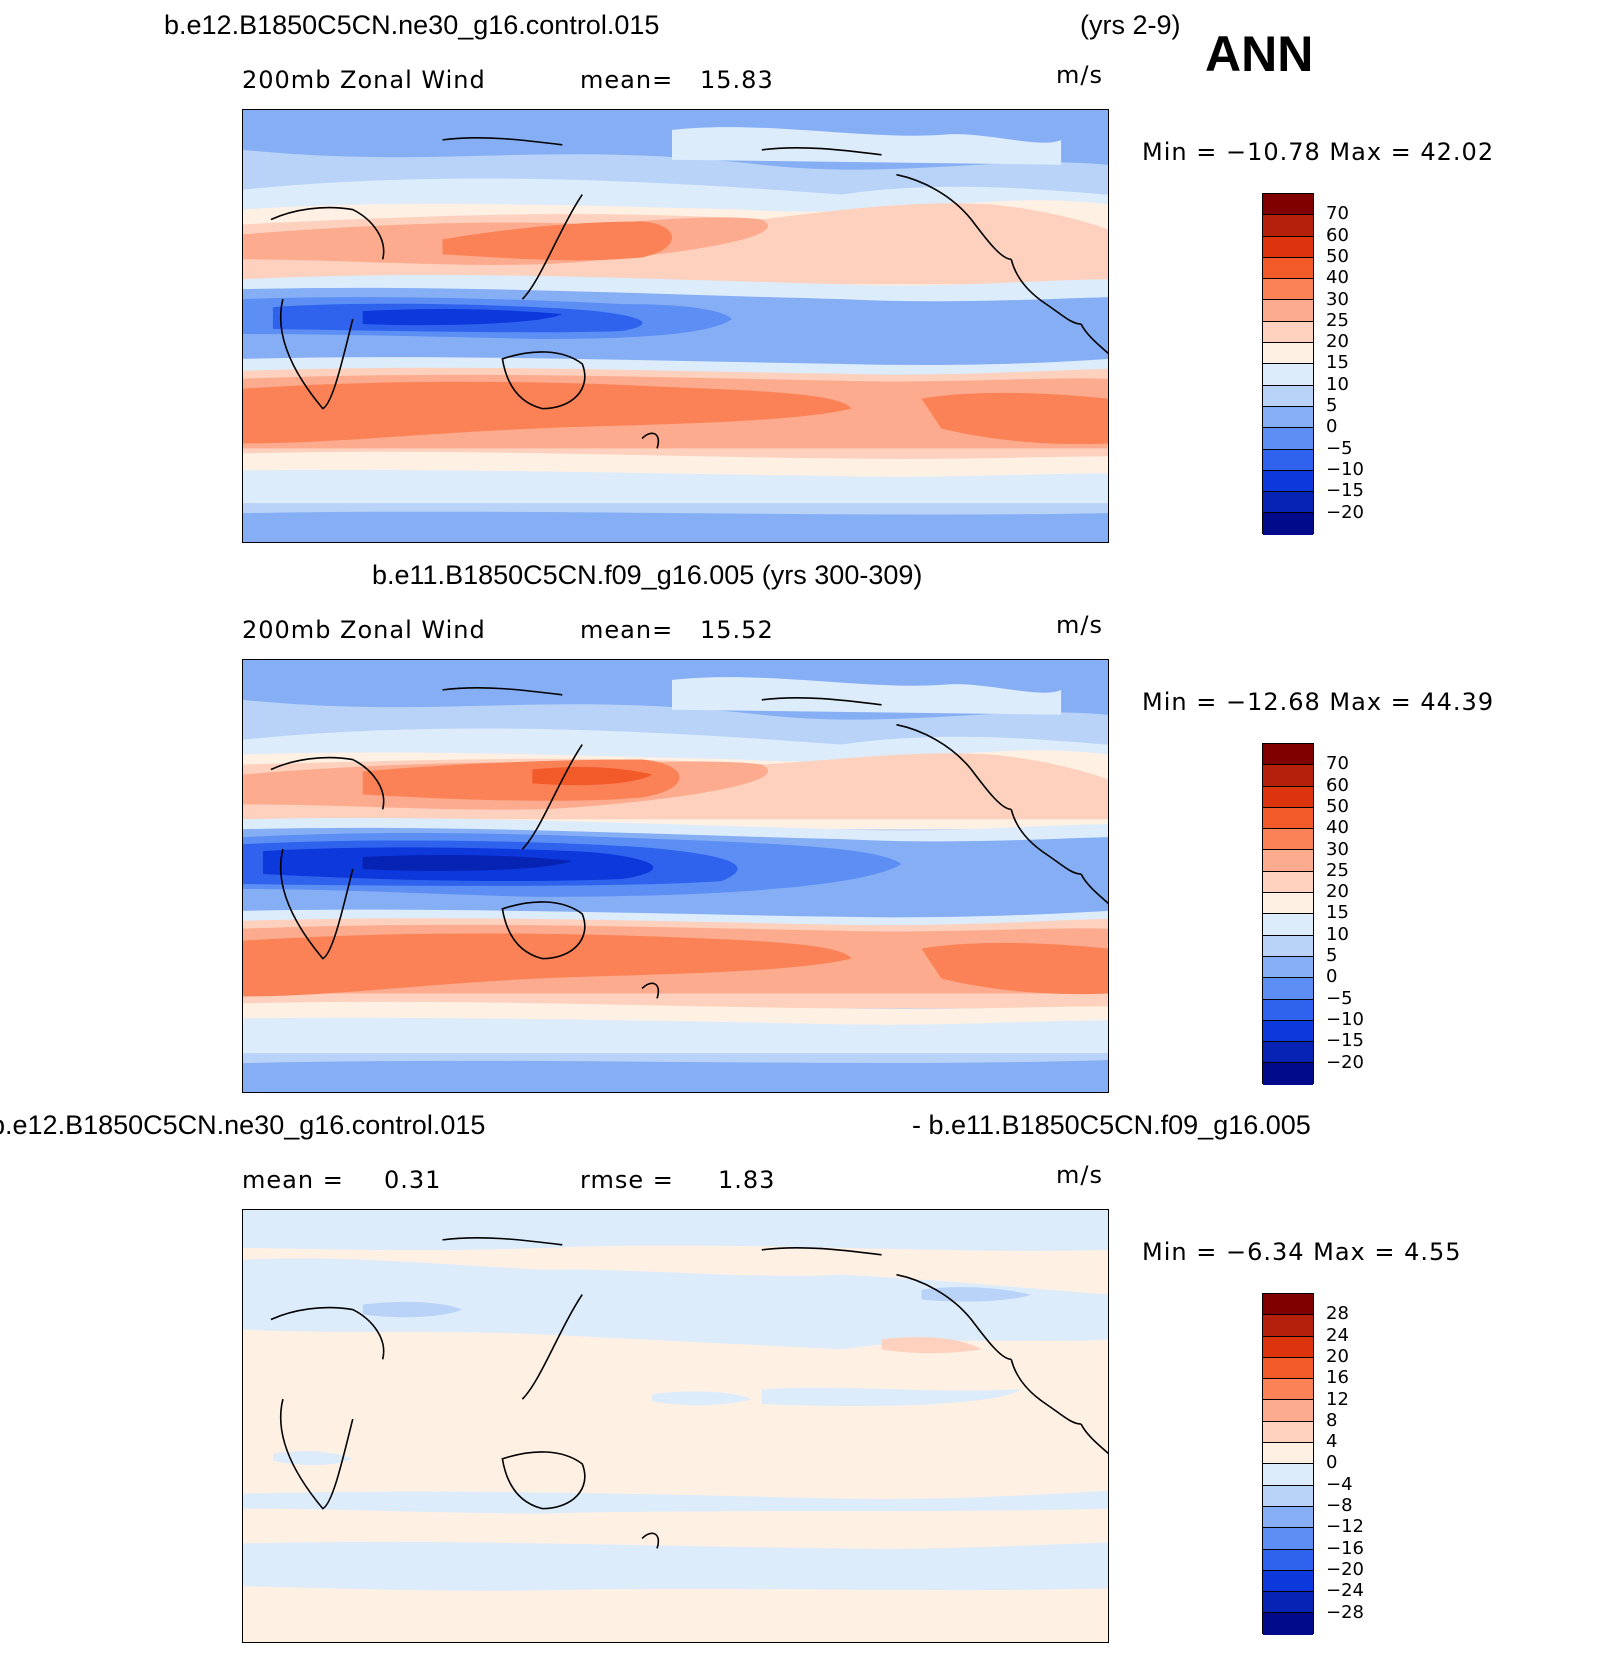 Image resolution: width=1605 pixels, height=1663 pixels. What do you see at coordinates (364, 630) in the screenshot?
I see `panel2-variable: 200mb Zonal Wind` at bounding box center [364, 630].